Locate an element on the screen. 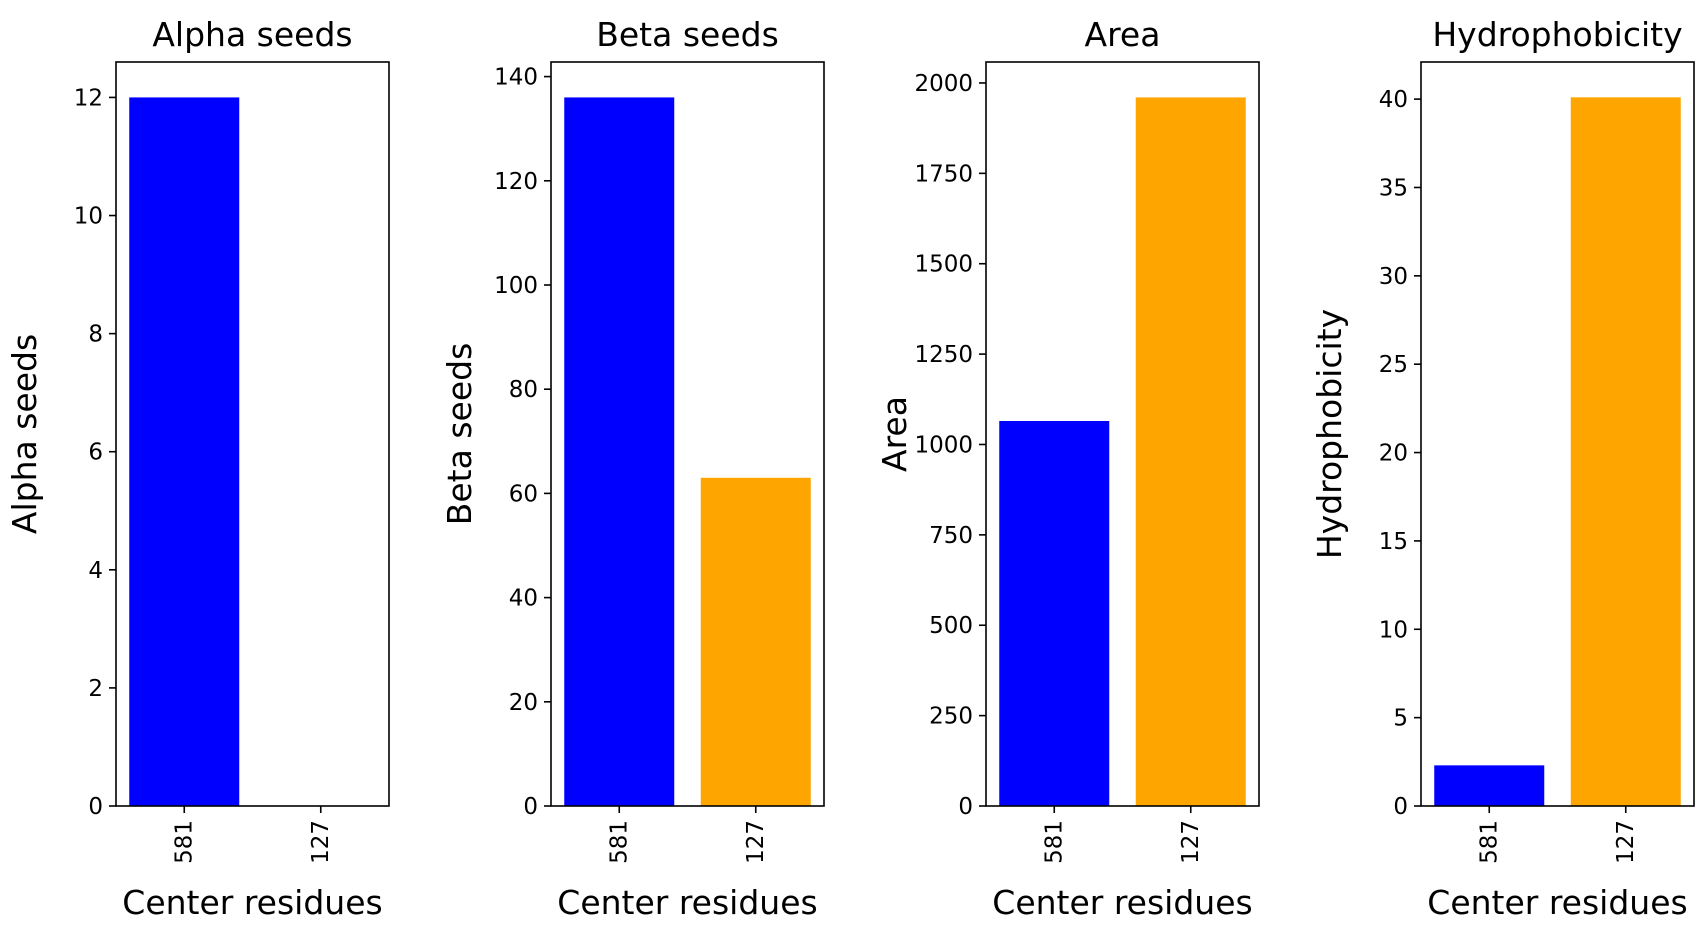  y-tick-label: 2 is located at coordinates (95, 689).